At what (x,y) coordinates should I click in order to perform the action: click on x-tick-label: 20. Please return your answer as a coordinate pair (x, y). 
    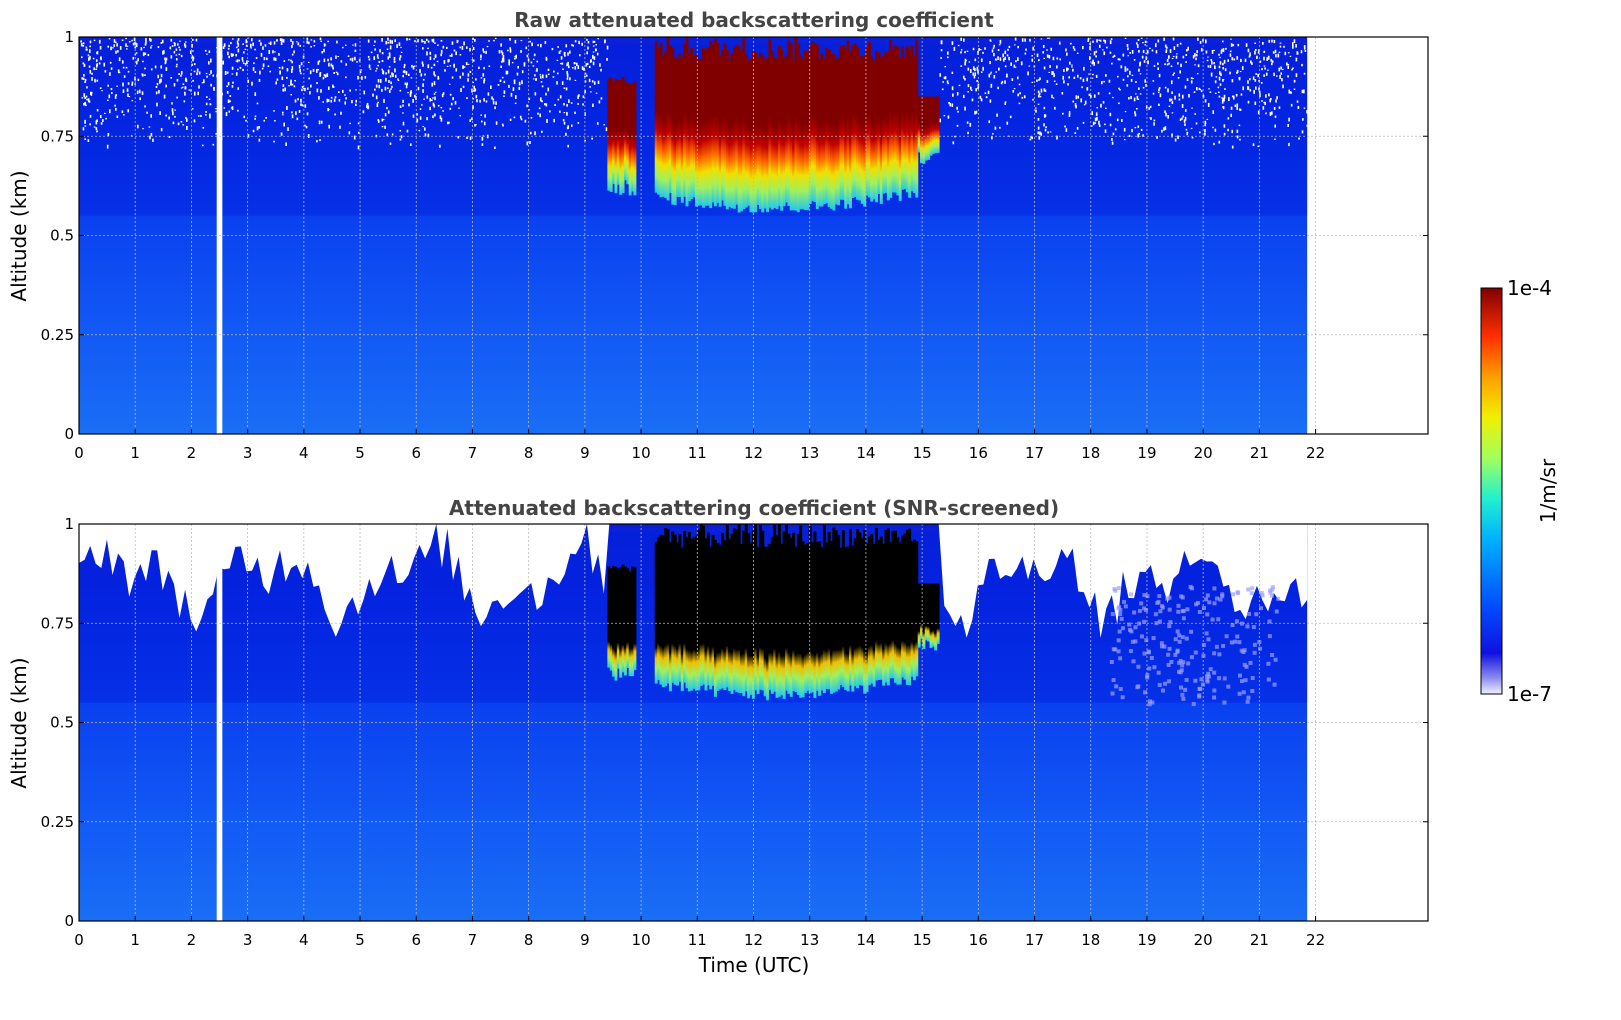
    Looking at the image, I should click on (1203, 453).